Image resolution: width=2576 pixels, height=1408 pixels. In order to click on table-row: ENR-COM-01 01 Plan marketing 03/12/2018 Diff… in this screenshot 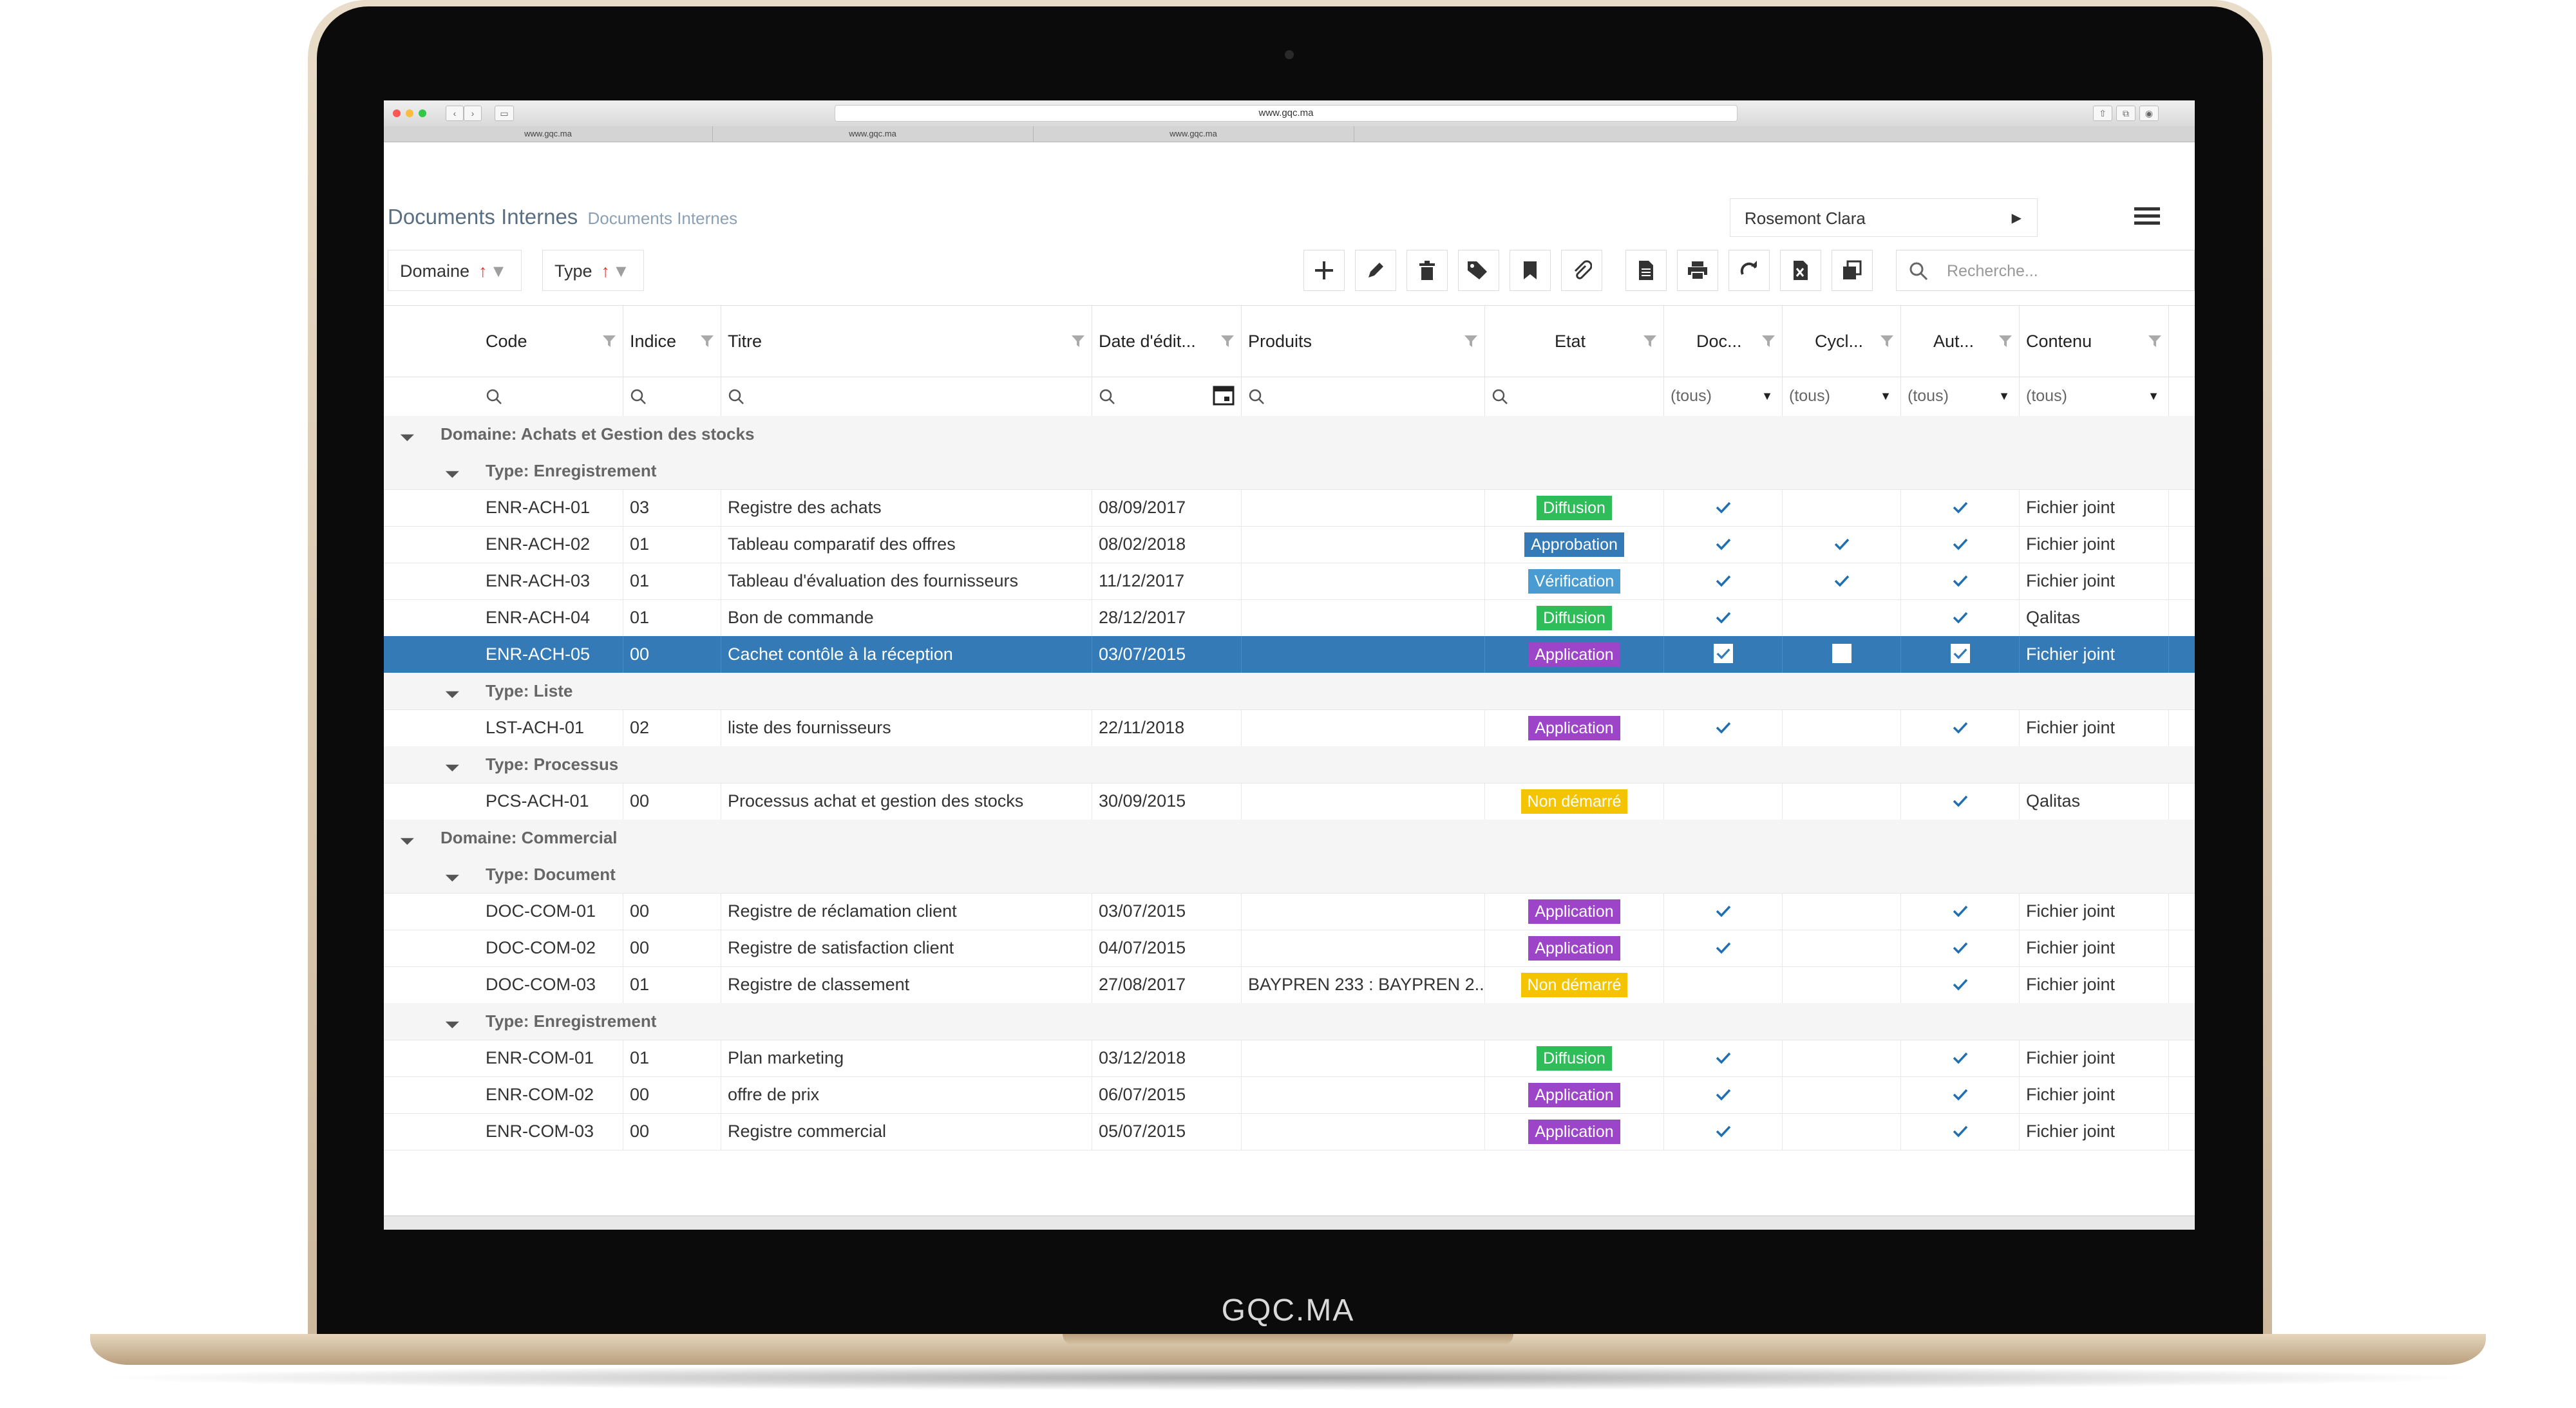, I will do `click(1289, 1058)`.